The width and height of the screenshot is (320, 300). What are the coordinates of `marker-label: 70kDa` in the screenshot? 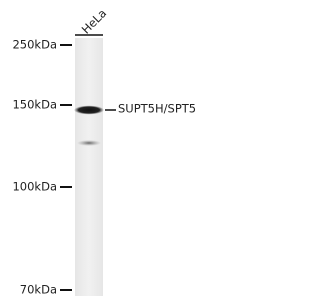 It's located at (38, 290).